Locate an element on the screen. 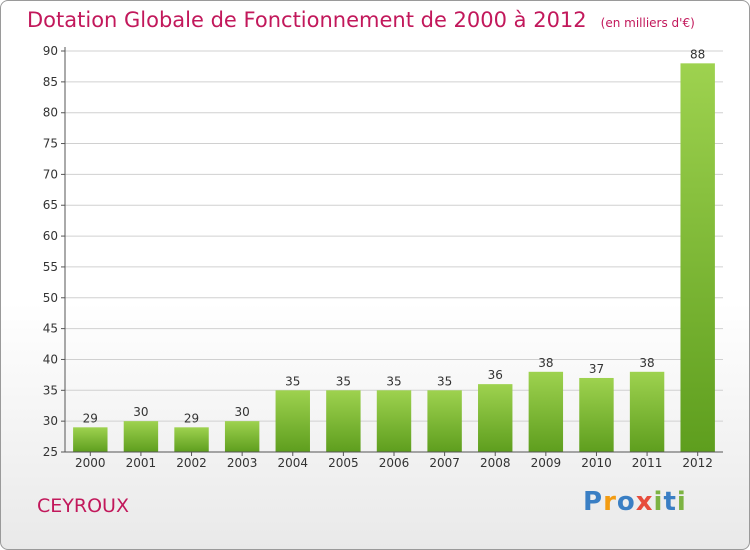 The image size is (750, 550). bar-2011 is located at coordinates (647, 411).